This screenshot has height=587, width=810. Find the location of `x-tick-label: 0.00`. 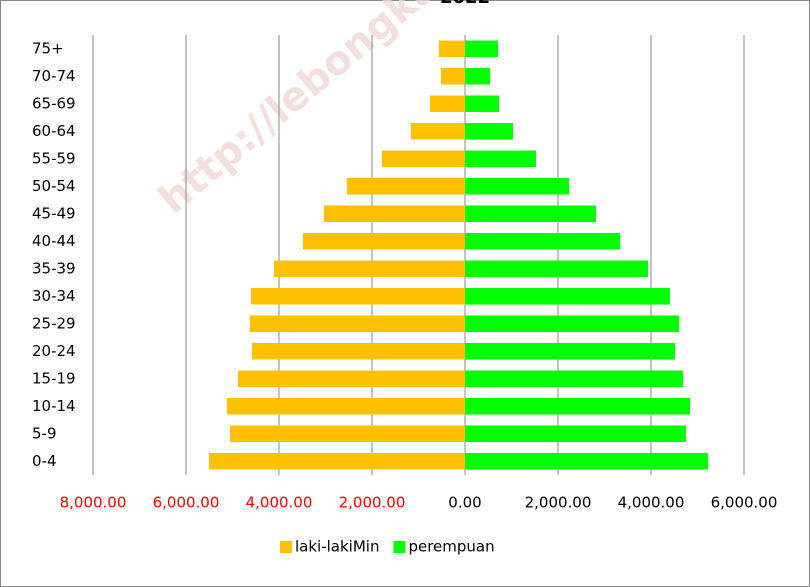

x-tick-label: 0.00 is located at coordinates (464, 503).